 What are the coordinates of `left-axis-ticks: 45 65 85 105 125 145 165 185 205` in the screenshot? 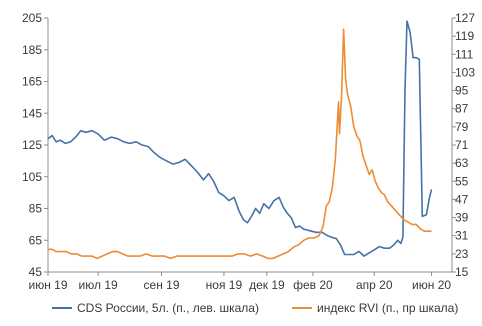 It's located at (35, 145).